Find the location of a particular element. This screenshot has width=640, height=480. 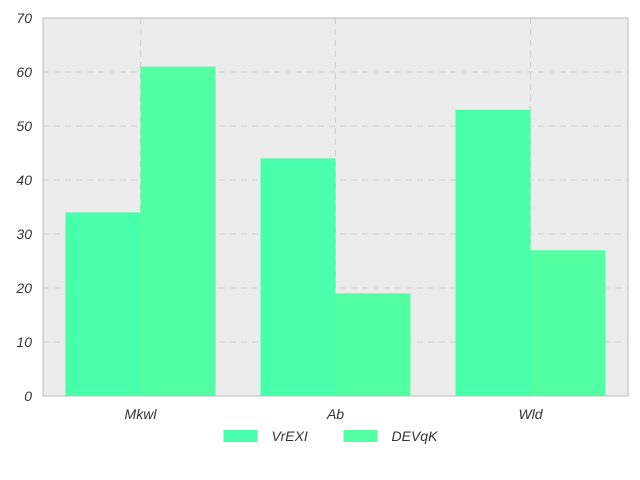

y-tick-label: 50 is located at coordinates (24, 126).